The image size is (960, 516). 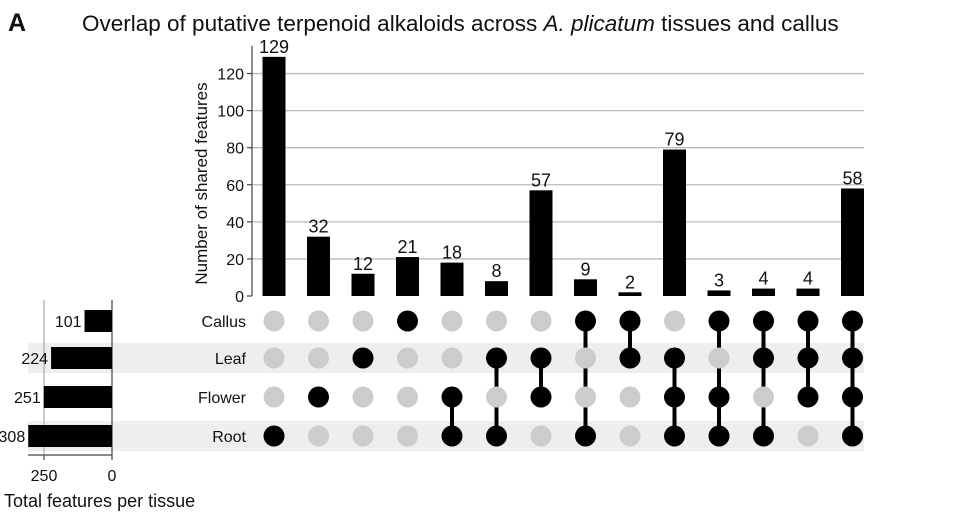 I want to click on y-axis-label: Number of shared features, so click(x=201, y=183).